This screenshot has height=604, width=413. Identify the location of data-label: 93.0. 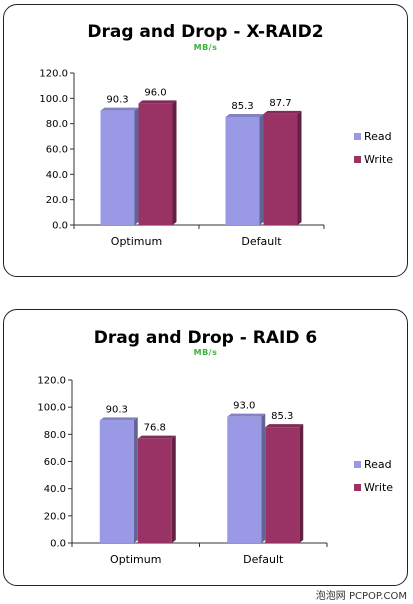
(244, 406).